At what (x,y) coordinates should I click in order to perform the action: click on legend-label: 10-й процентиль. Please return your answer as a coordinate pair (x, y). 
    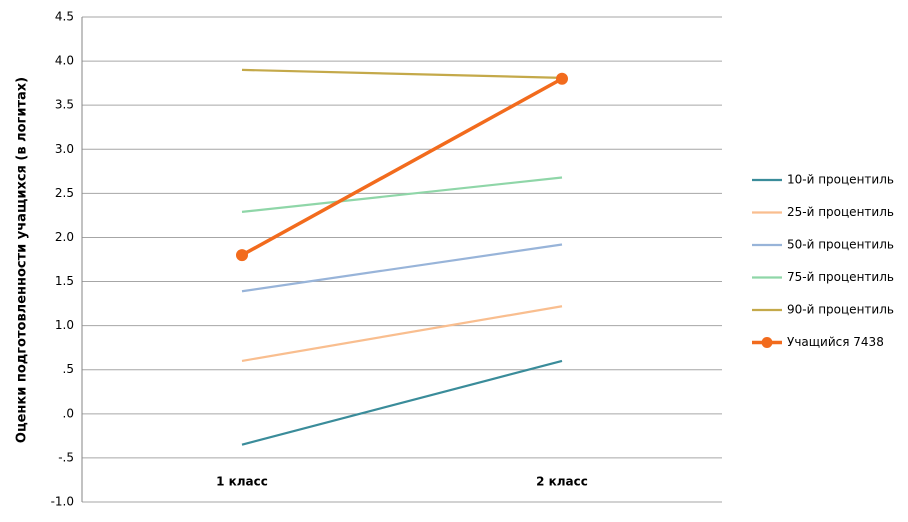
    Looking at the image, I should click on (840, 180).